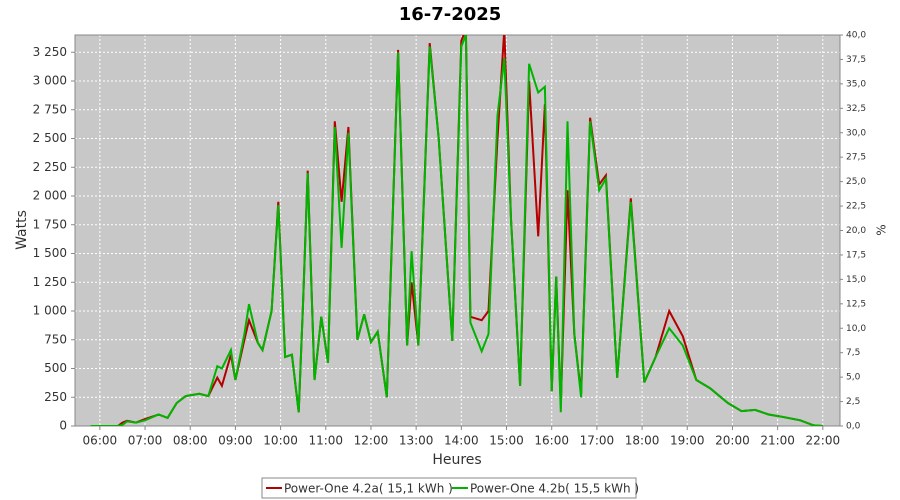  I want to click on x-tick-label: 14:00, so click(461, 441).